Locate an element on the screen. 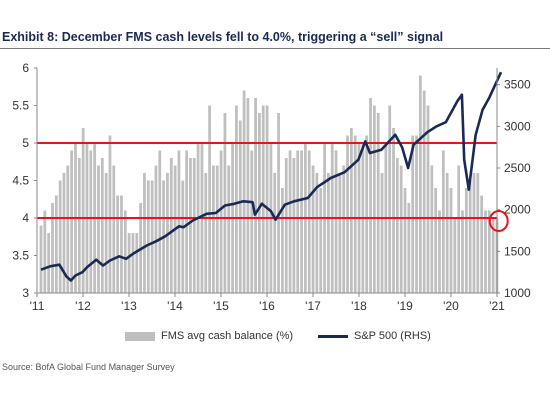  left-tick-label: 3 is located at coordinates (25, 293).